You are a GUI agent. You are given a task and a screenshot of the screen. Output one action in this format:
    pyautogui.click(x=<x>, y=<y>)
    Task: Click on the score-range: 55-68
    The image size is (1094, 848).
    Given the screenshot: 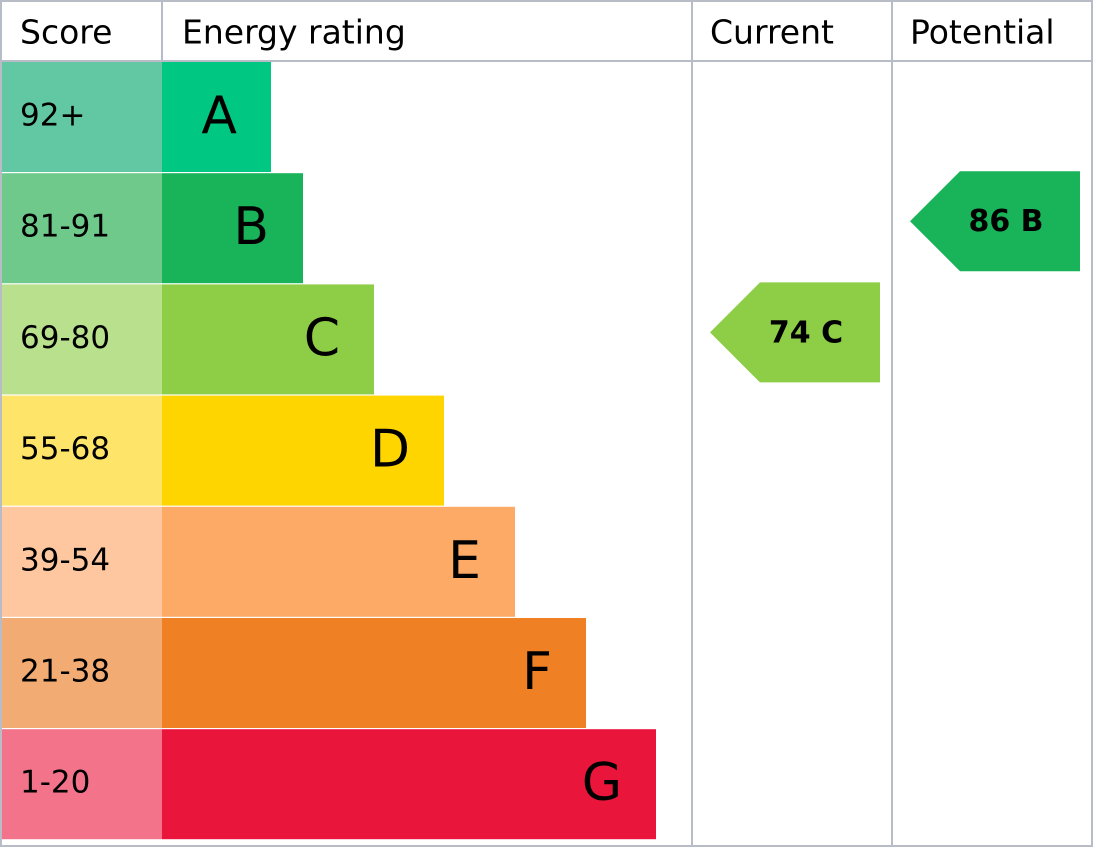 What is the action you would take?
    pyautogui.click(x=65, y=449)
    